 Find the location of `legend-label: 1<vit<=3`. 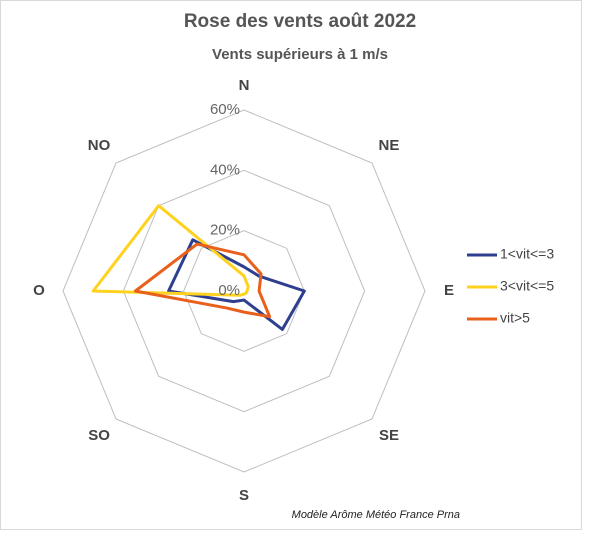

legend-label: 1<vit<=3 is located at coordinates (527, 254).